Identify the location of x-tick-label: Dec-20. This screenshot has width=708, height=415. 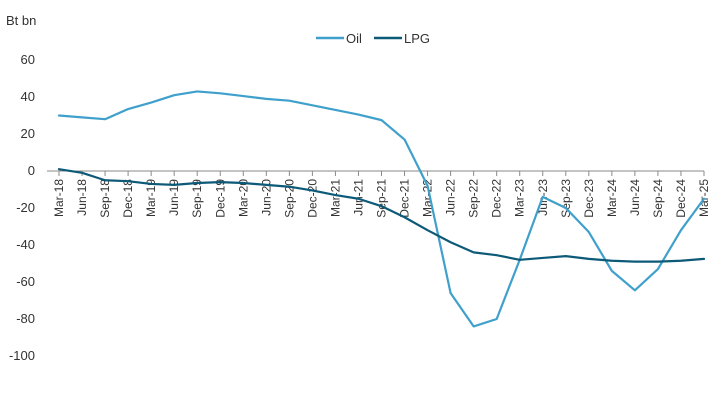
(312, 198).